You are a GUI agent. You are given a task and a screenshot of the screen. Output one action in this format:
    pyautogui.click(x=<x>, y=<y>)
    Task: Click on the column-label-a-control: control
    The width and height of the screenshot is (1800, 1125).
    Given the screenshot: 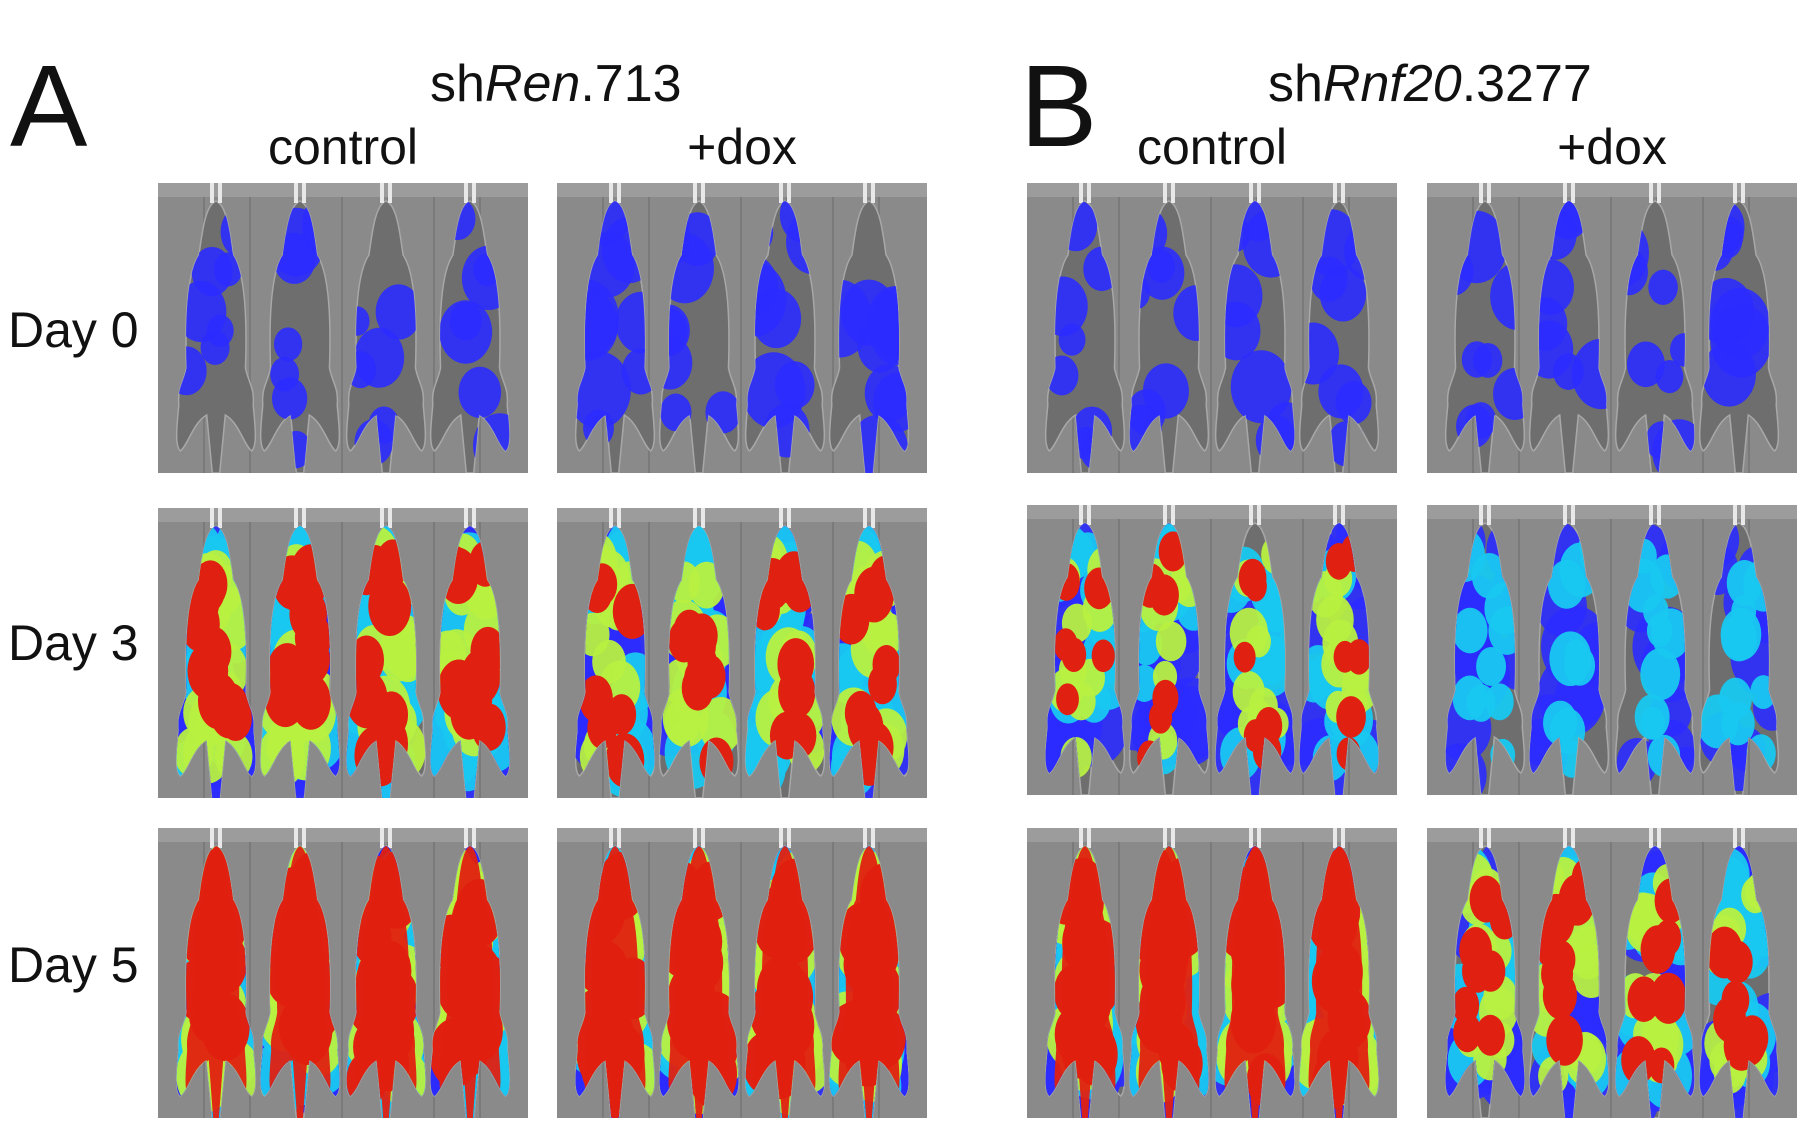 What is the action you would take?
    pyautogui.click(x=343, y=147)
    